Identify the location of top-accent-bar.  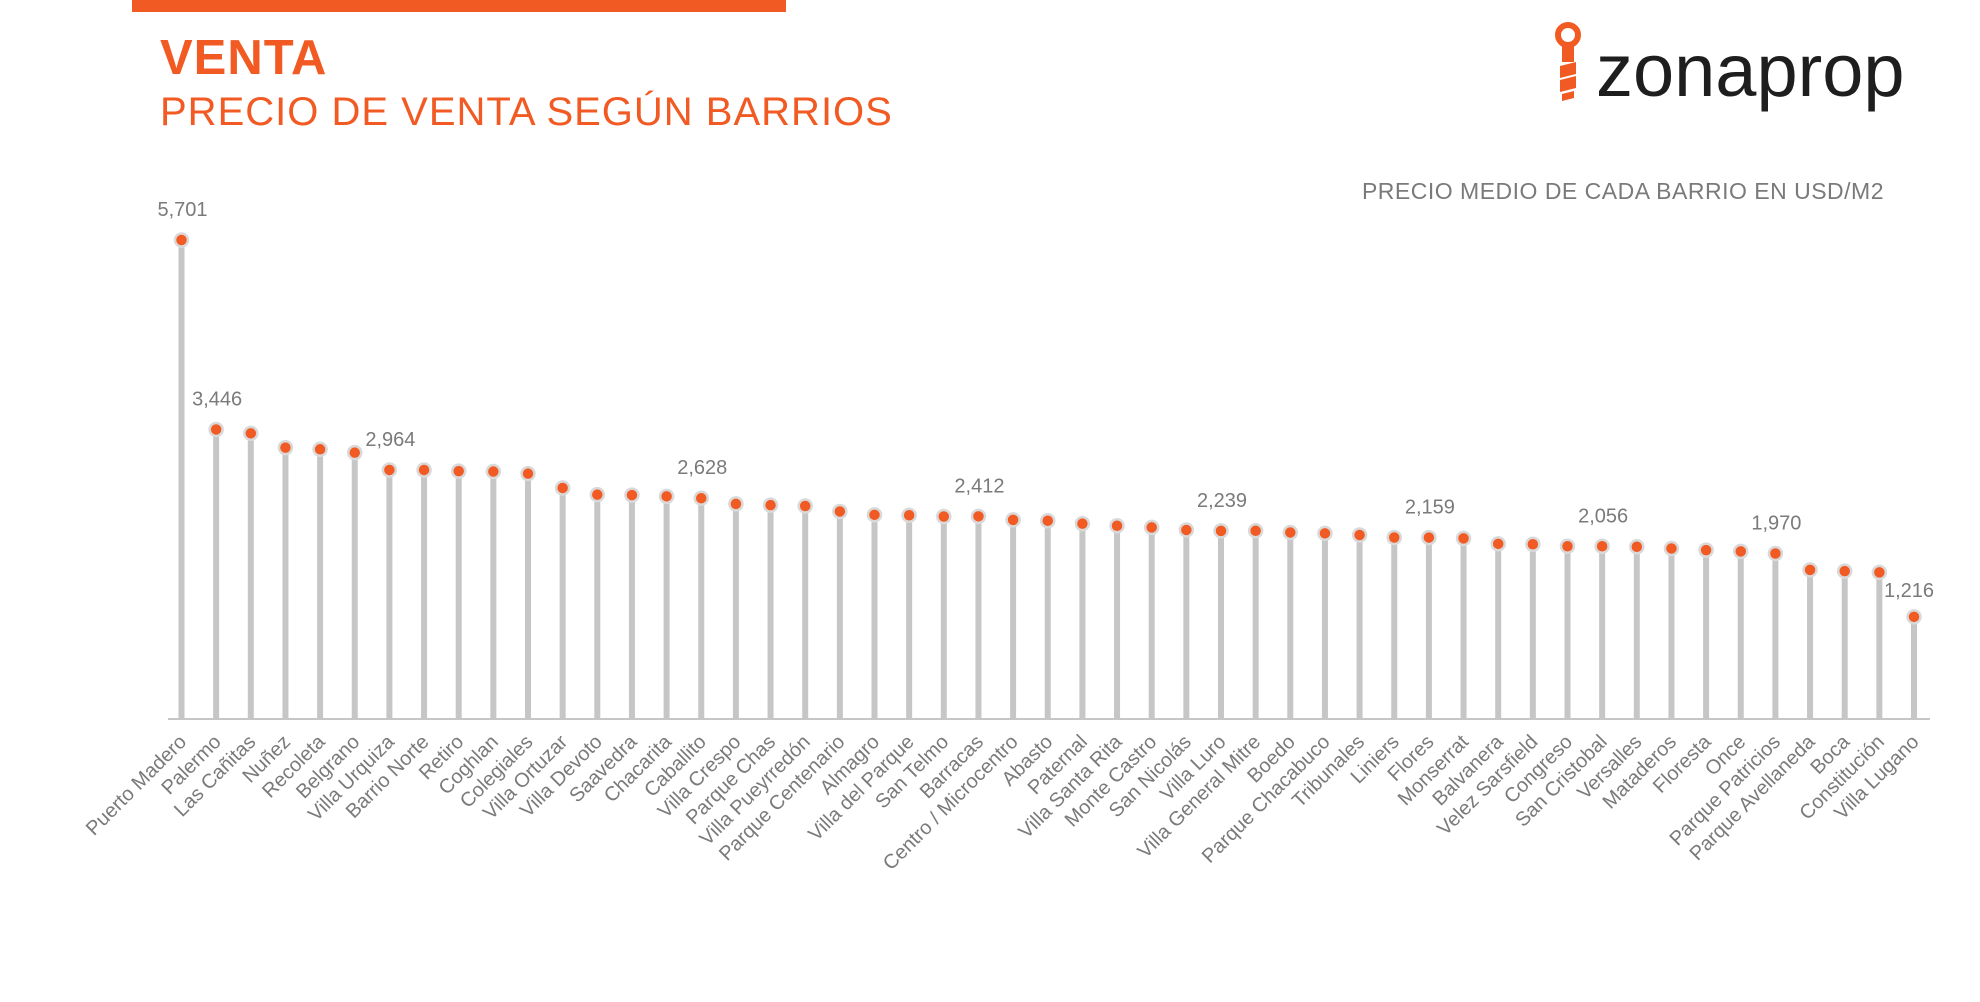
(459, 6).